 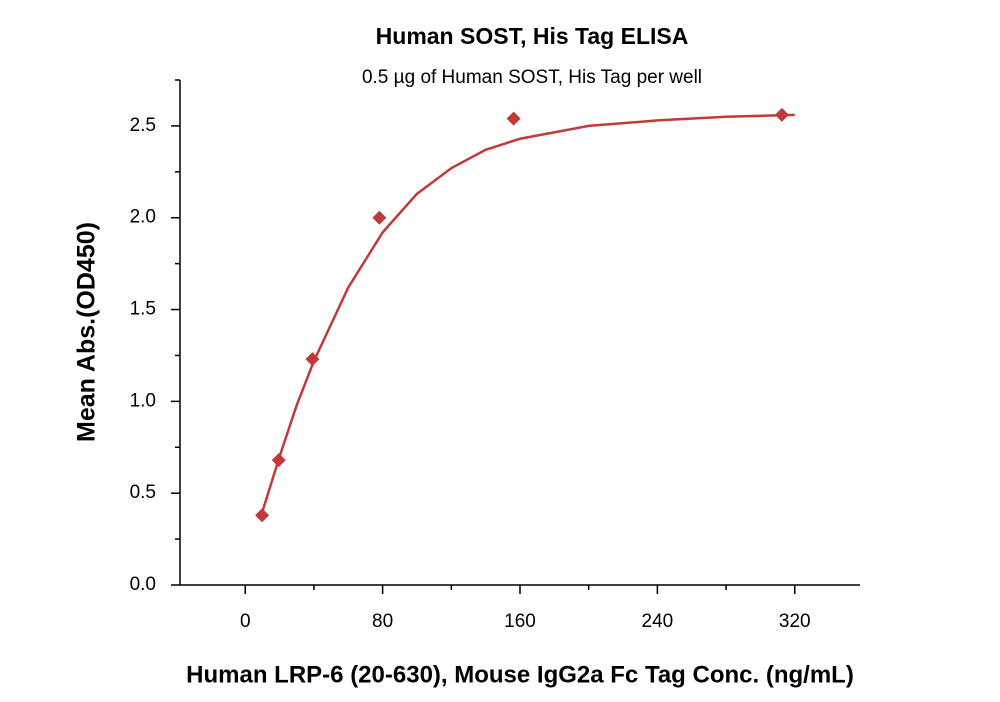 What do you see at coordinates (520, 621) in the screenshot?
I see `x-tick-label: 160` at bounding box center [520, 621].